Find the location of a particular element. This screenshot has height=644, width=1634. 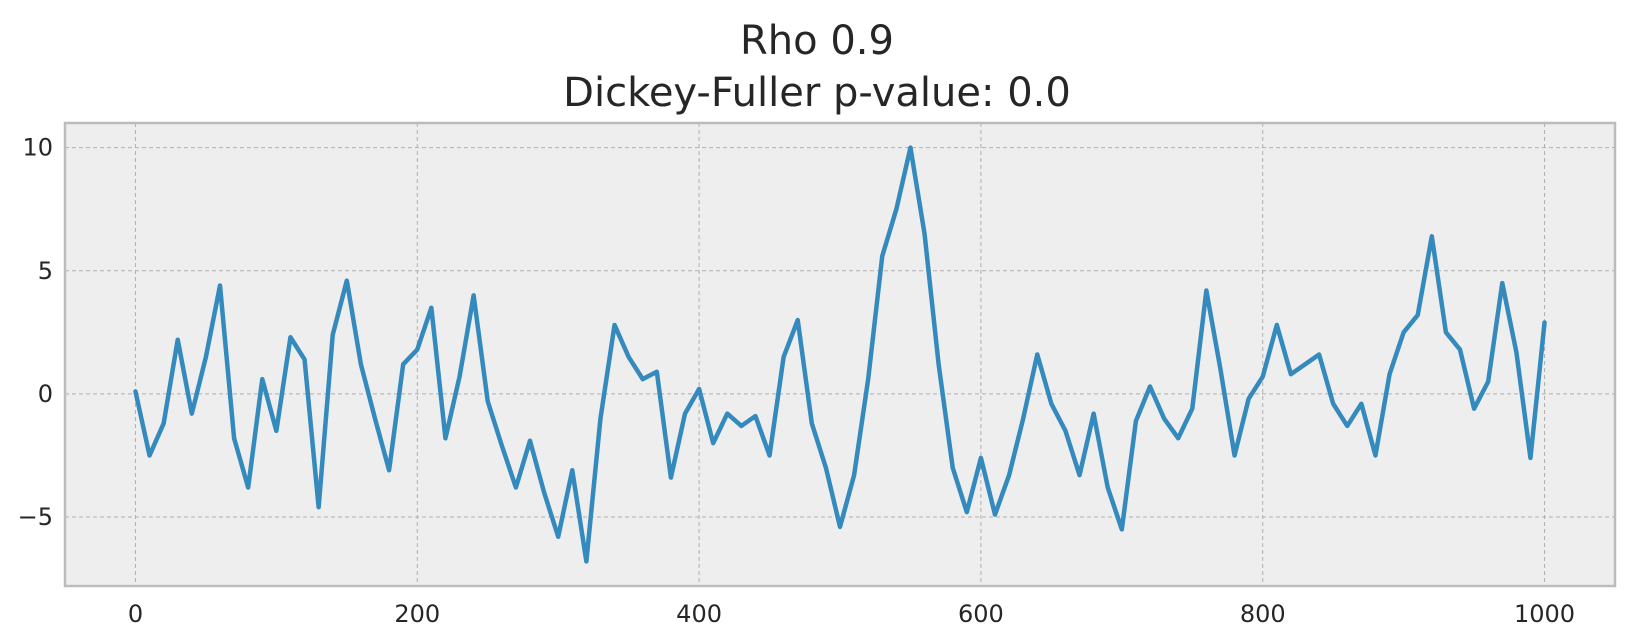

y-axis-tick-labels: −5 0 5 10 is located at coordinates (35, 332).